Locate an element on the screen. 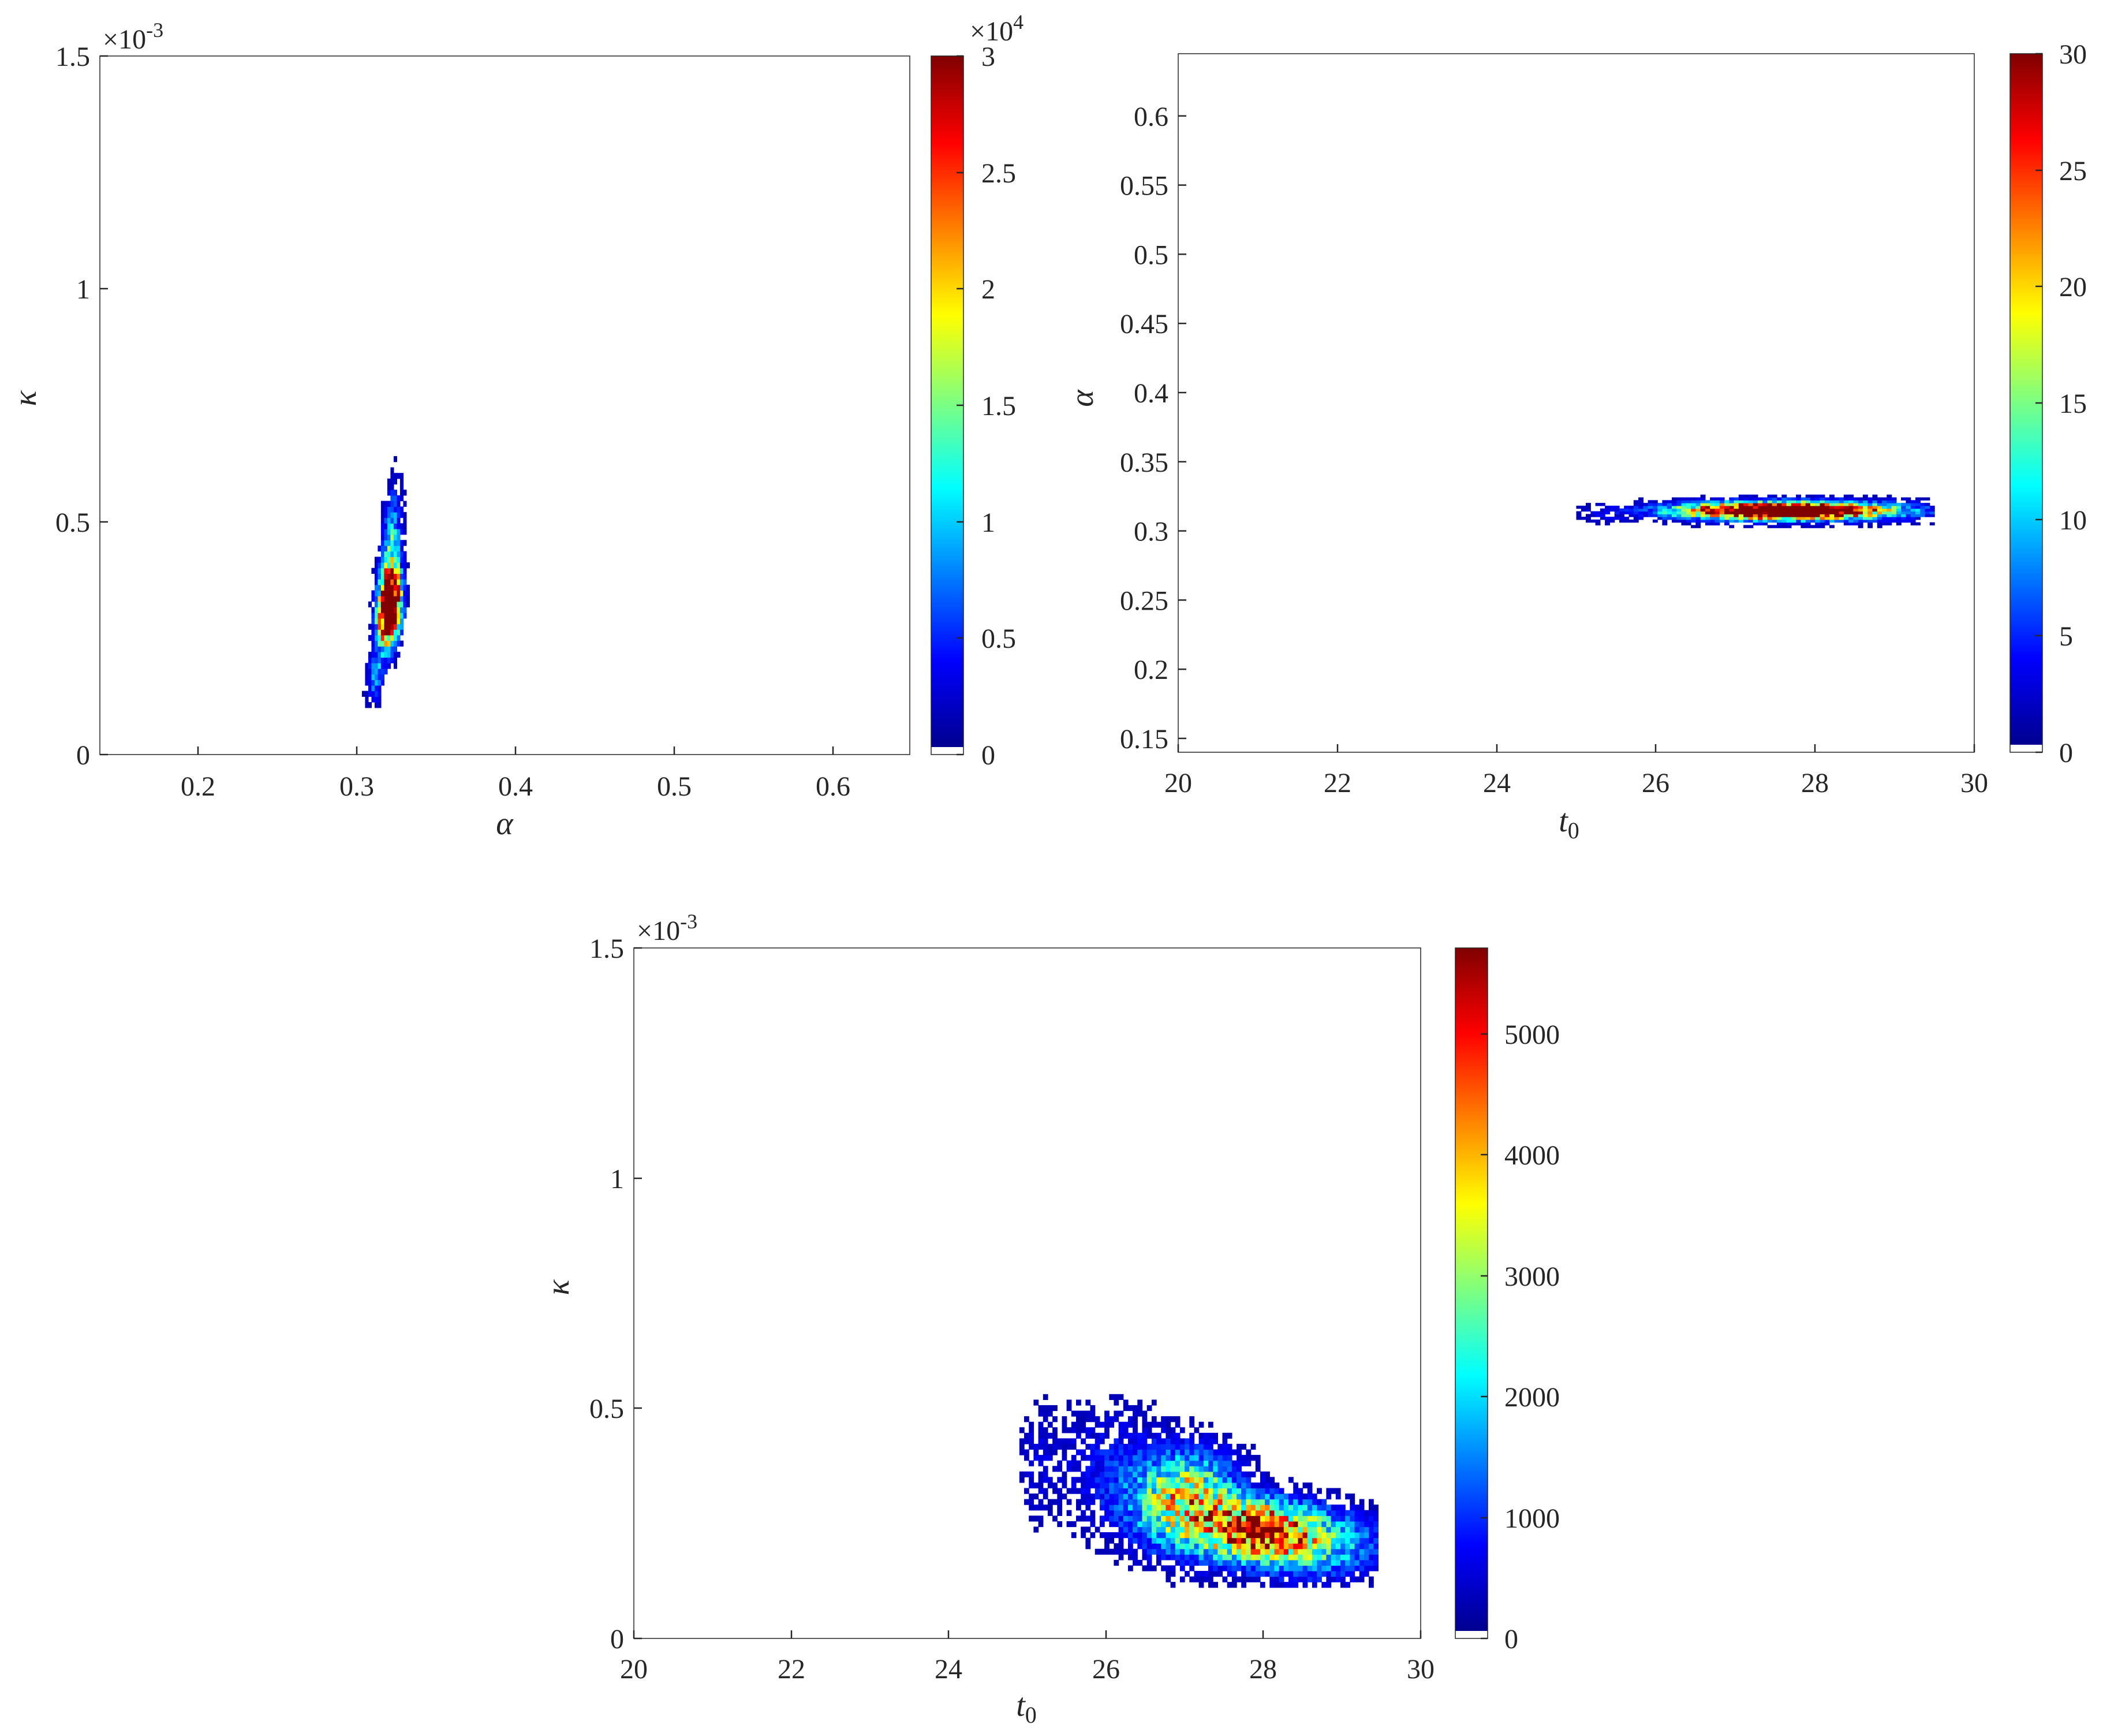 The image size is (2103, 1736). y-tick-label: 0.5 is located at coordinates (607, 1409).